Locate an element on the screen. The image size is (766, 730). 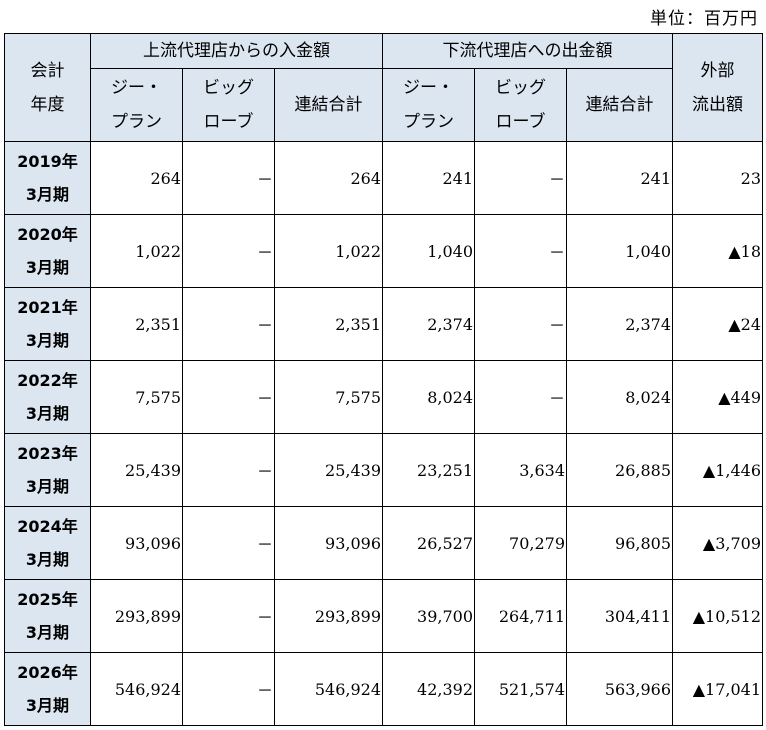
upstream-gplan-header: ジー・ プラン is located at coordinates (136, 105).